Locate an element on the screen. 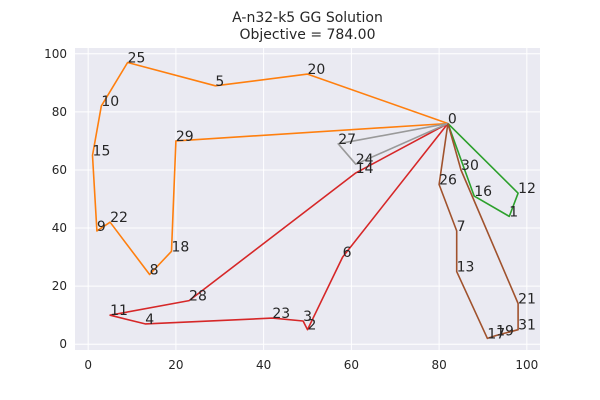 This screenshot has height=400, width=600. node-label: 3 is located at coordinates (307, 317).